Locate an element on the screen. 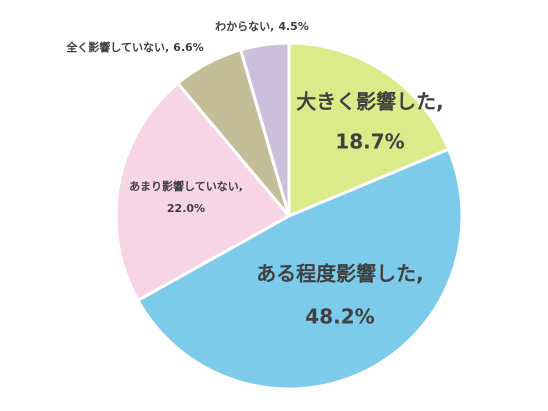 The width and height of the screenshot is (548, 411). category-label: わからない, is located at coordinates (244, 26).